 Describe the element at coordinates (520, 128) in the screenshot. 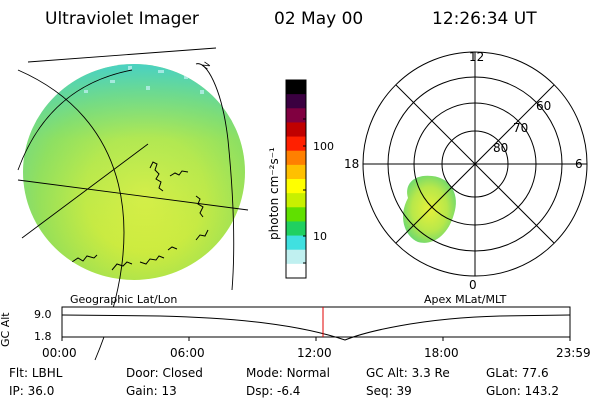

I see `mlat-label-70: 70` at that location.